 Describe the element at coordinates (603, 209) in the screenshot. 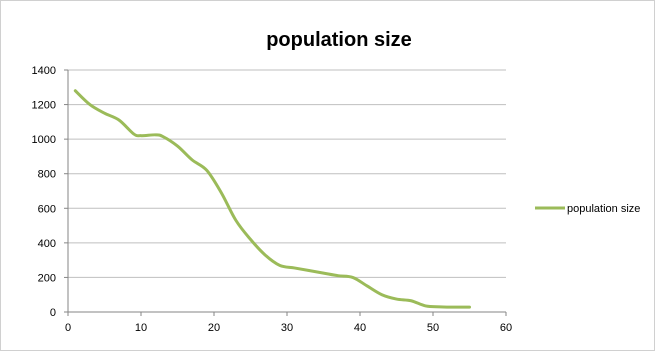

I see `legend-label: population size` at that location.